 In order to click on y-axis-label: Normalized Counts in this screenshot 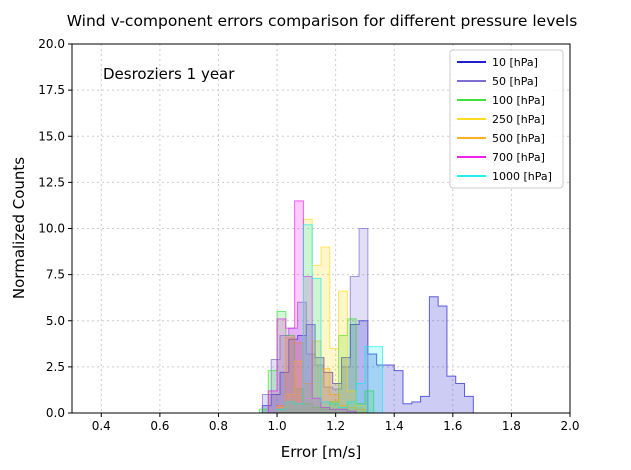, I will do `click(19, 228)`.